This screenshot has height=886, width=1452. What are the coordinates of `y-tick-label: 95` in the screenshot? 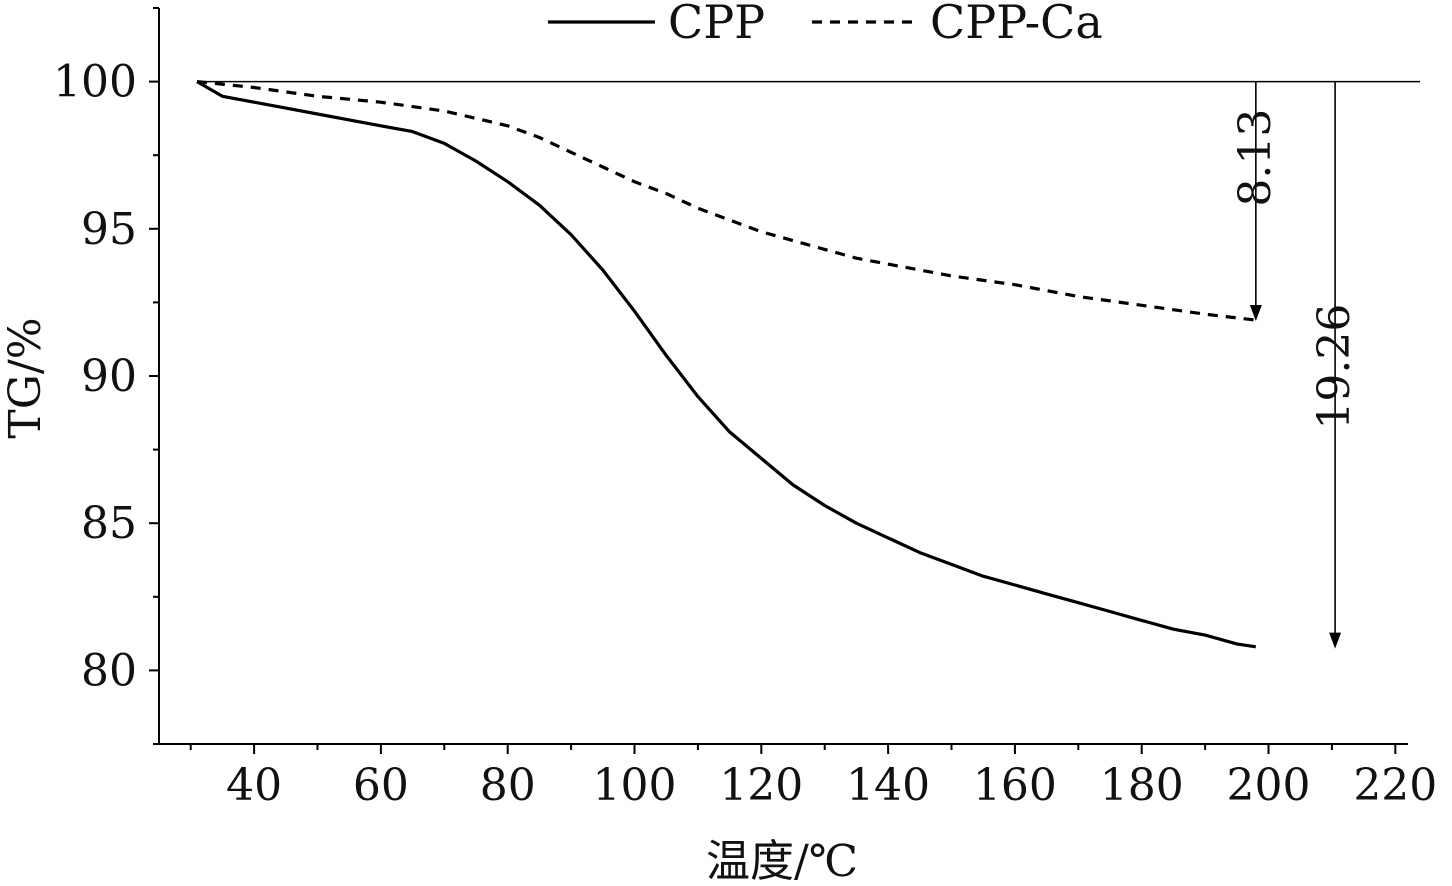 It's located at (109, 229).